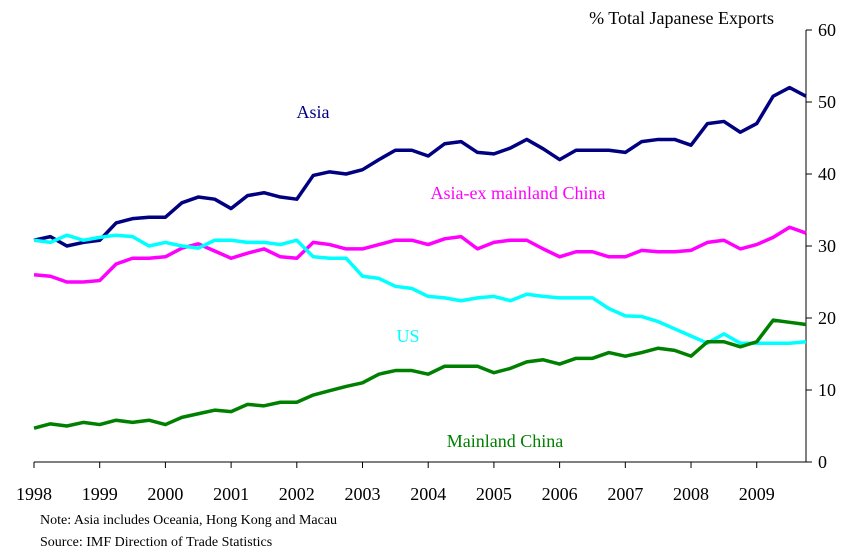 Image resolution: width=847 pixels, height=556 pixels. I want to click on y-axis-label: % Total Japanese Exports, so click(681, 18).